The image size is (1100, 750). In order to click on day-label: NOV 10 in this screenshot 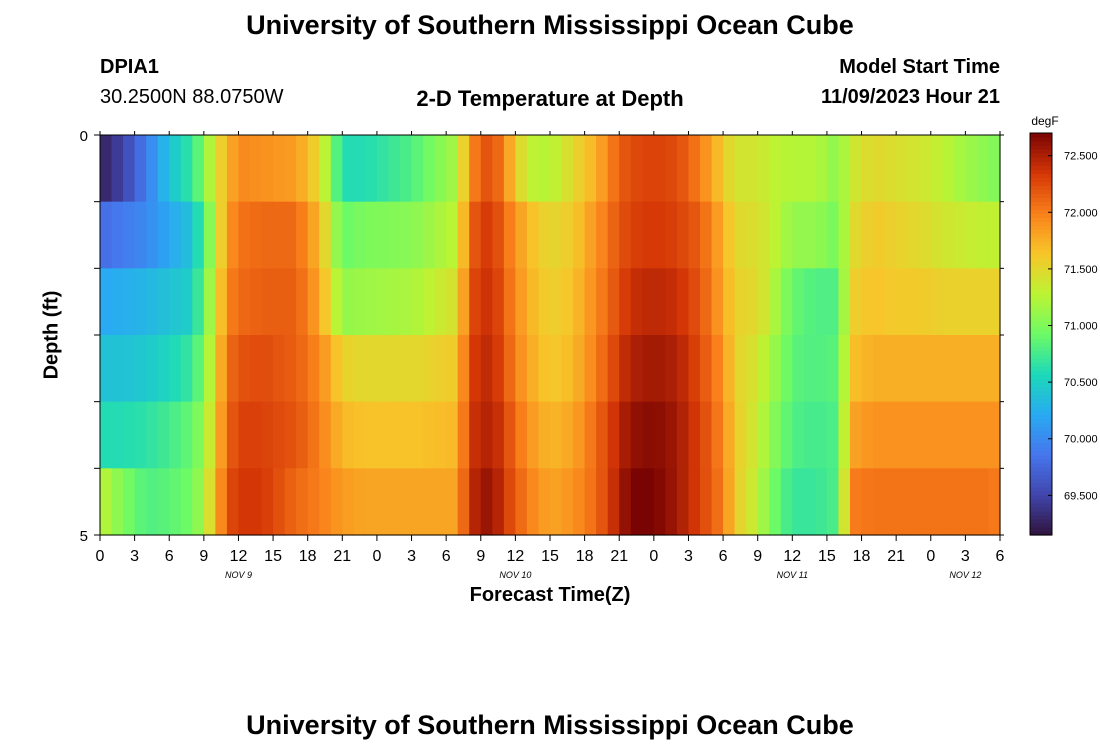, I will do `click(515, 575)`.